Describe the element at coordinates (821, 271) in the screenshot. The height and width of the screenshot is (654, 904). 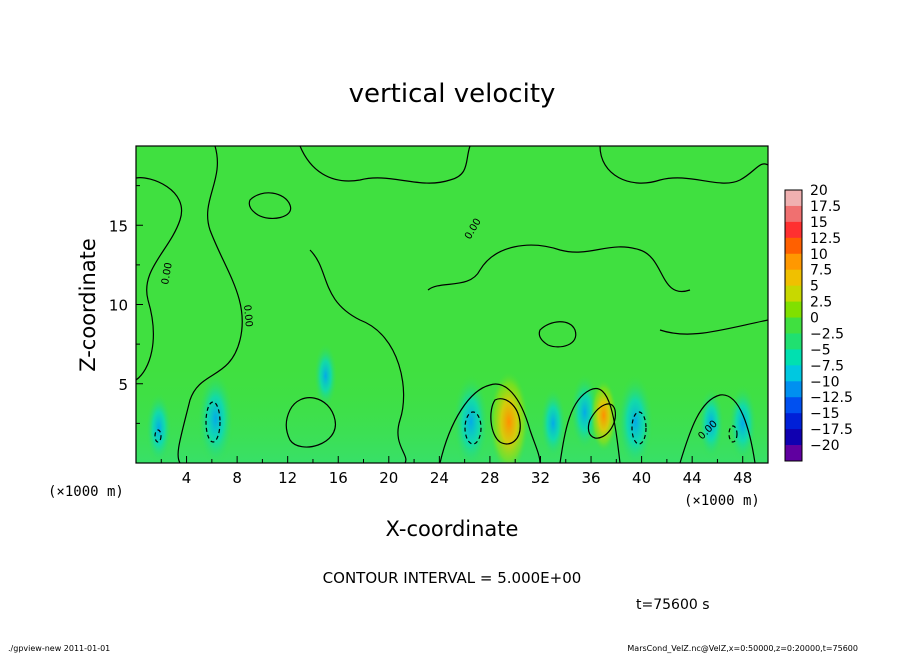
I see `colorbar-level-label: 7.5` at that location.